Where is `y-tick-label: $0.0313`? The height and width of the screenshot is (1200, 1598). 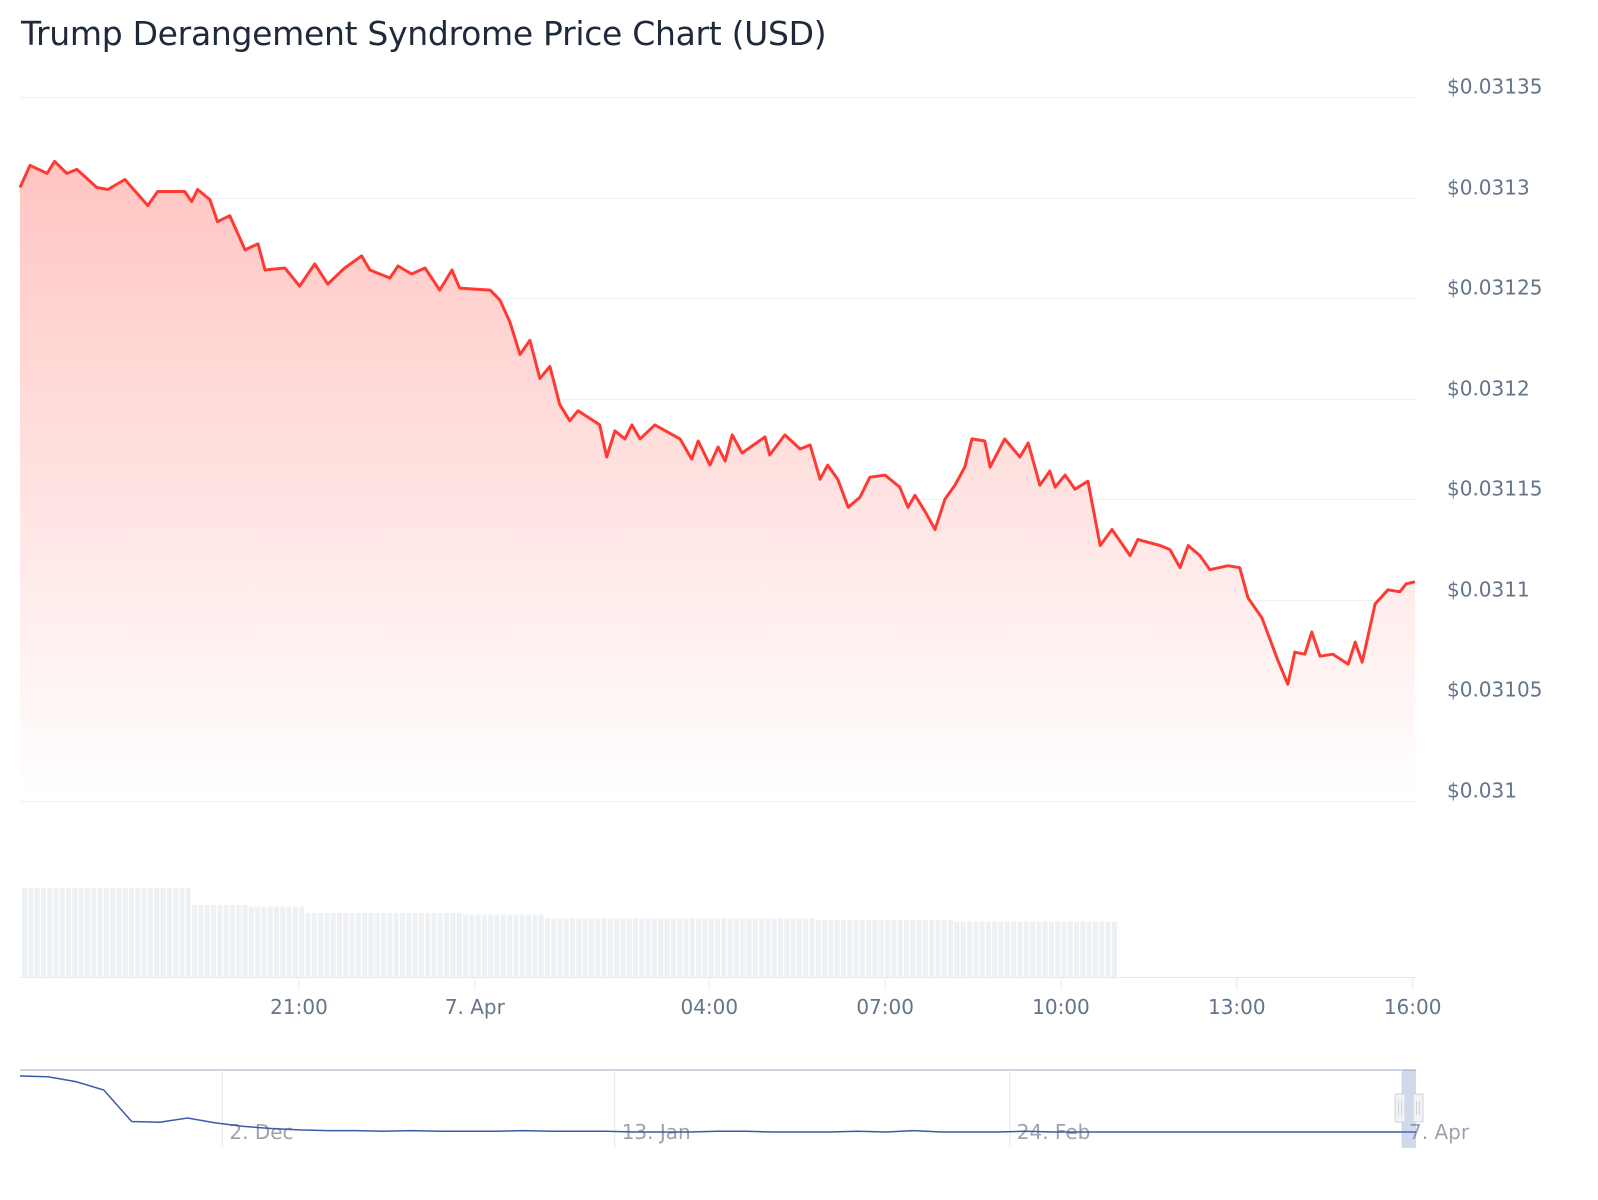
y-tick-label: $0.0313 is located at coordinates (1488, 188).